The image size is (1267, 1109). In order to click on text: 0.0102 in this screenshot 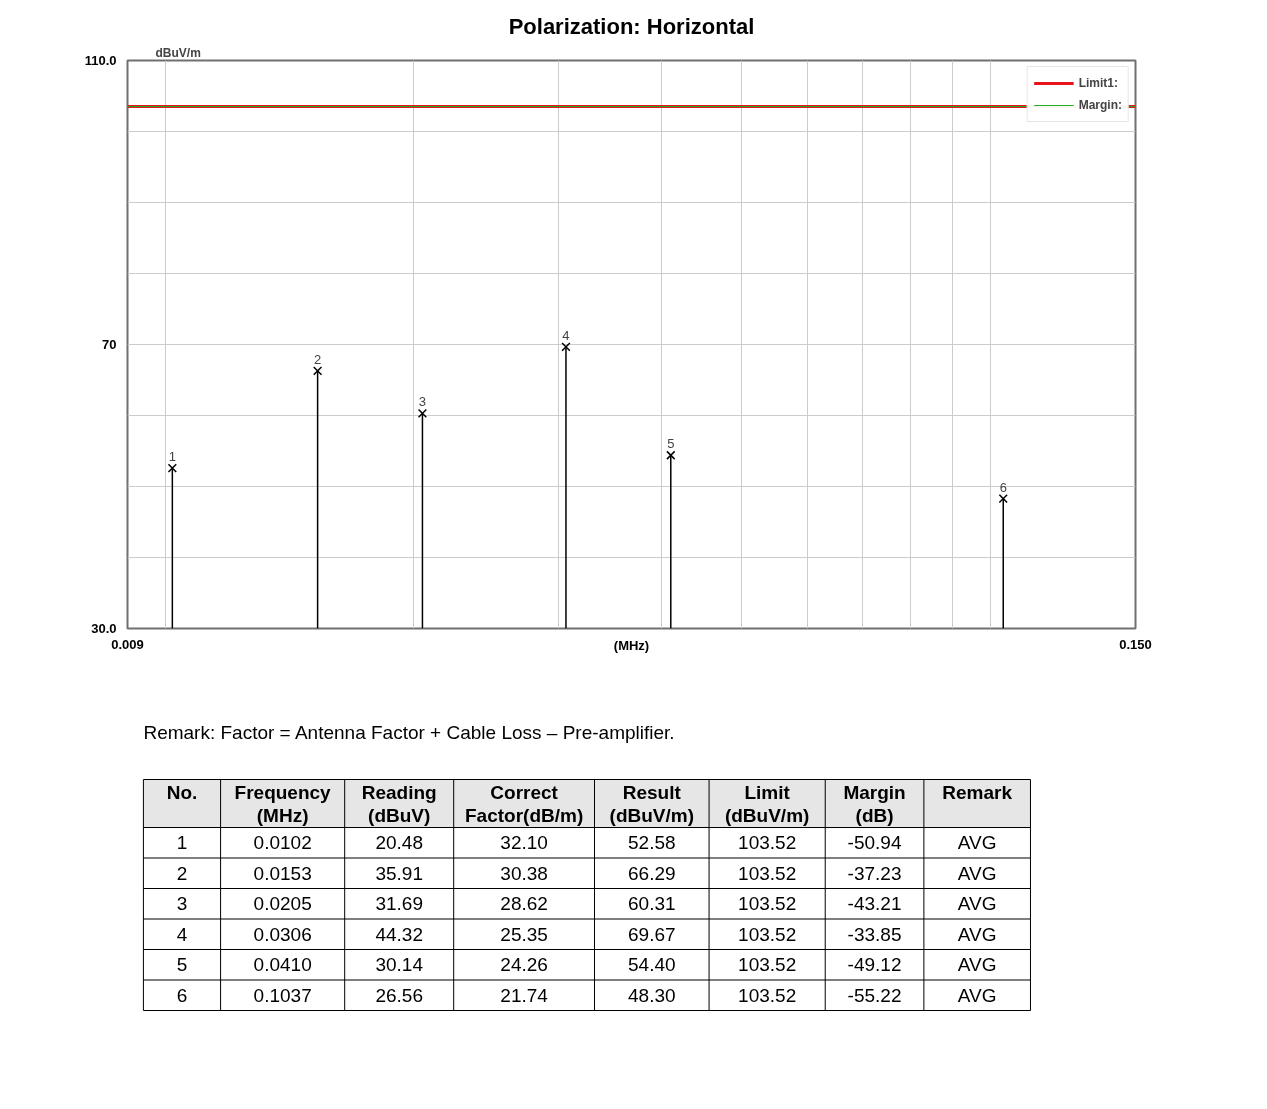, I will do `click(282, 843)`.